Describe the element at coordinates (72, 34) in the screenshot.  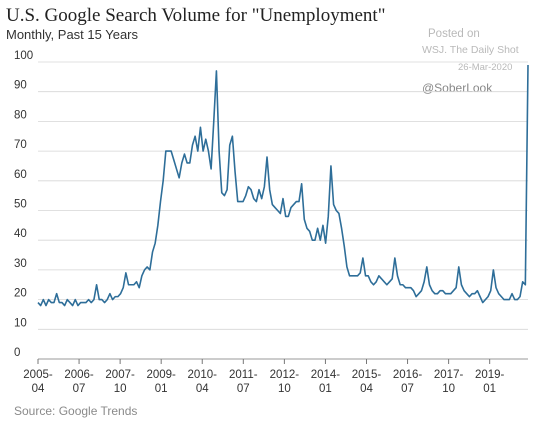
I see `chart-subtitle: Monthly, Past 15 Years` at that location.